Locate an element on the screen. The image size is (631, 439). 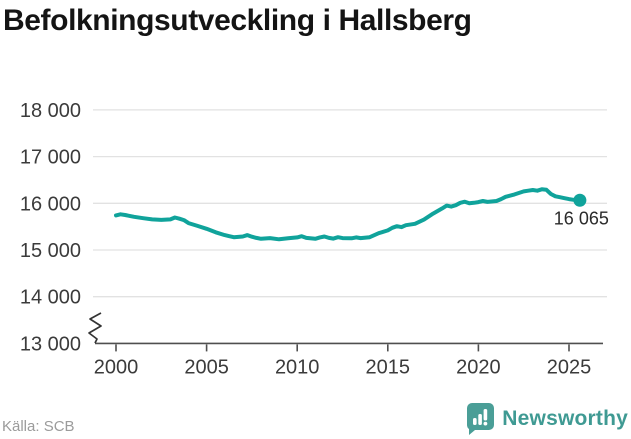
x-axis: 2000 2005 2010 2015 2020 2025 is located at coordinates (348, 360).